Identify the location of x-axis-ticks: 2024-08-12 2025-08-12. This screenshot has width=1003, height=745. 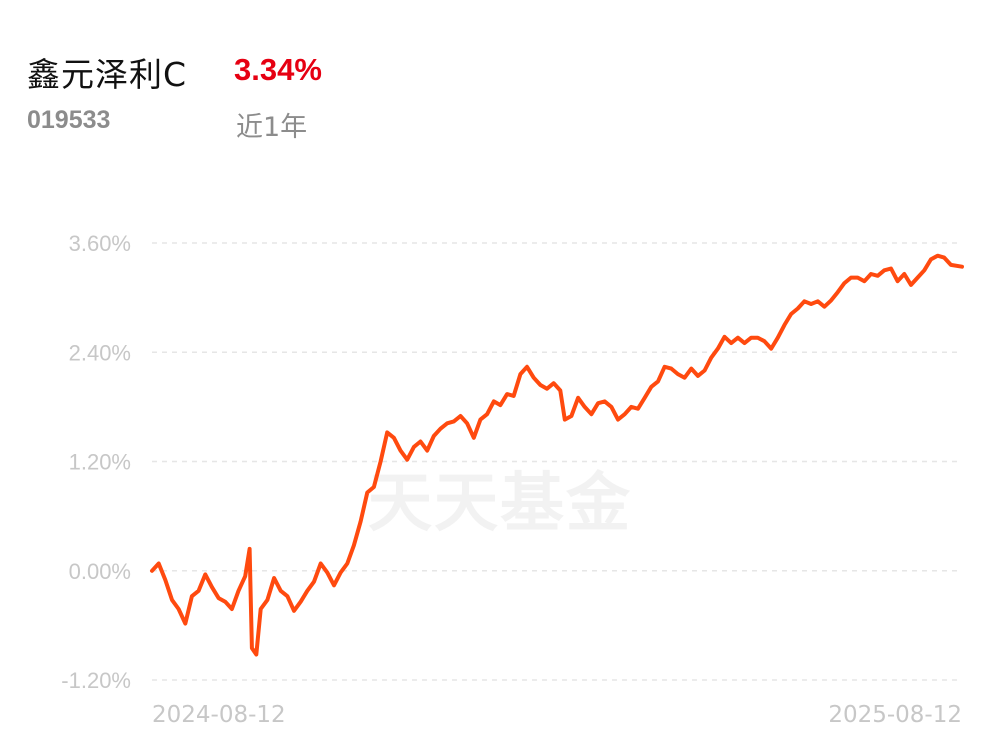
(557, 715).